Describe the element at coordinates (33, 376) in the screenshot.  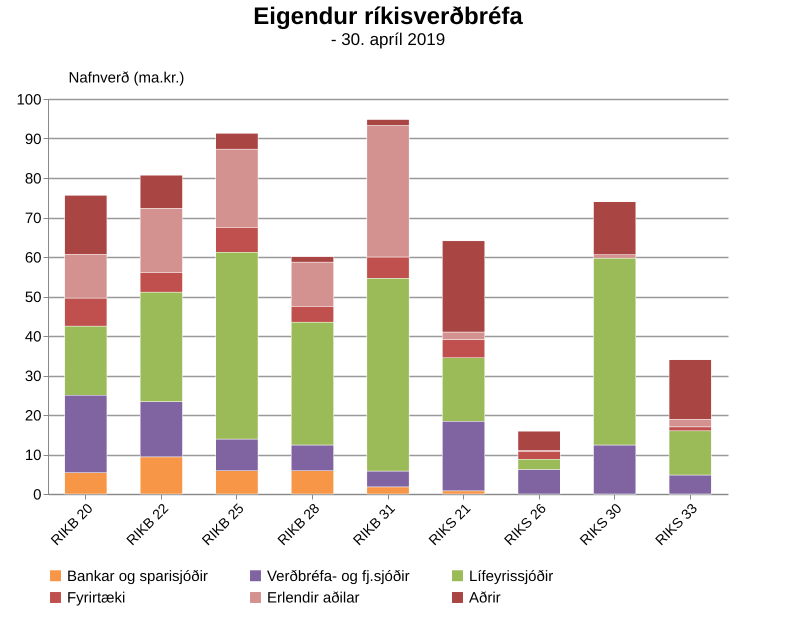
I see `y-tick-label: 30` at that location.